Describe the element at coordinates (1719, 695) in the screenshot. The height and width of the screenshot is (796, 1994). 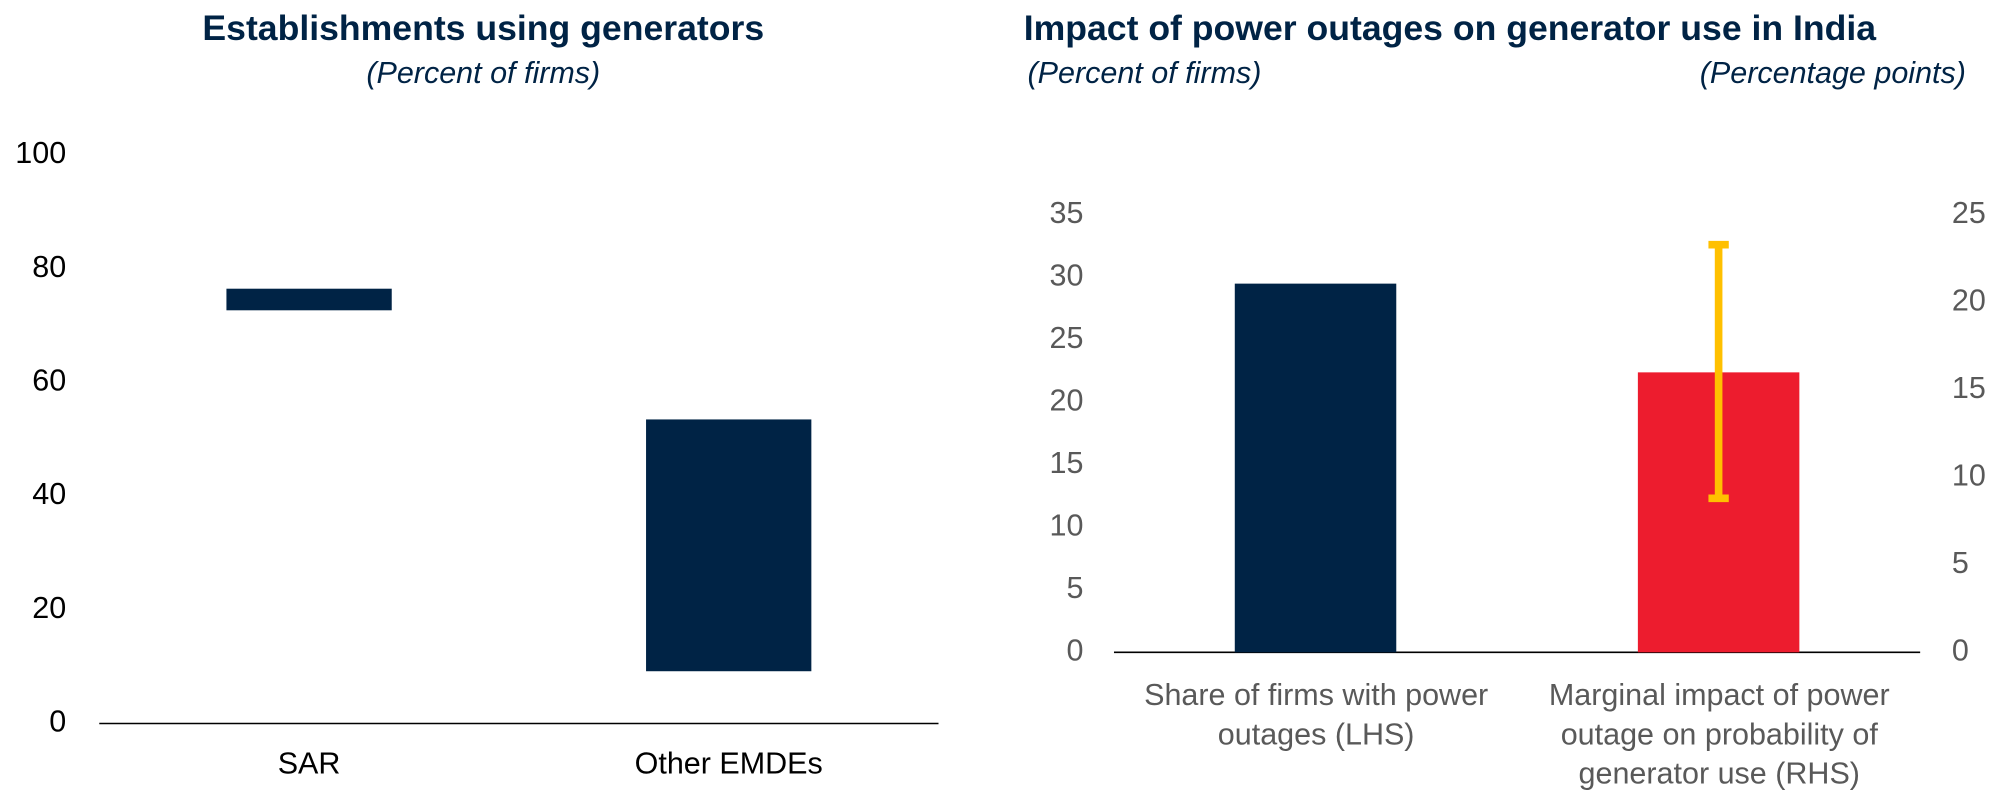
I see `x-tick-label: Marginal impact of power` at that location.